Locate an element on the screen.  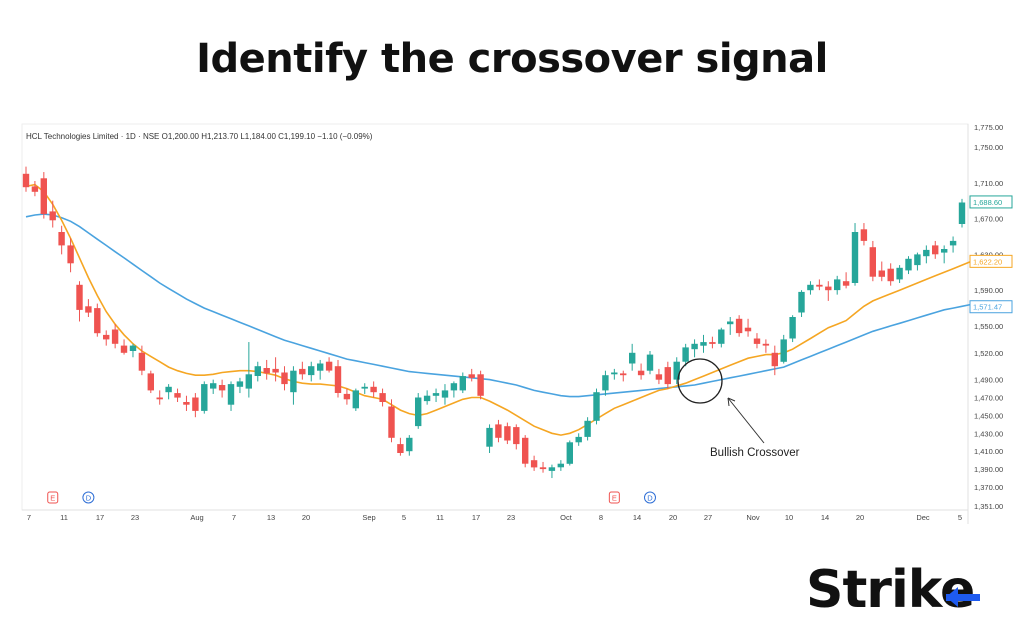
y-tick-label: 1,550.00 is located at coordinates (988, 326).